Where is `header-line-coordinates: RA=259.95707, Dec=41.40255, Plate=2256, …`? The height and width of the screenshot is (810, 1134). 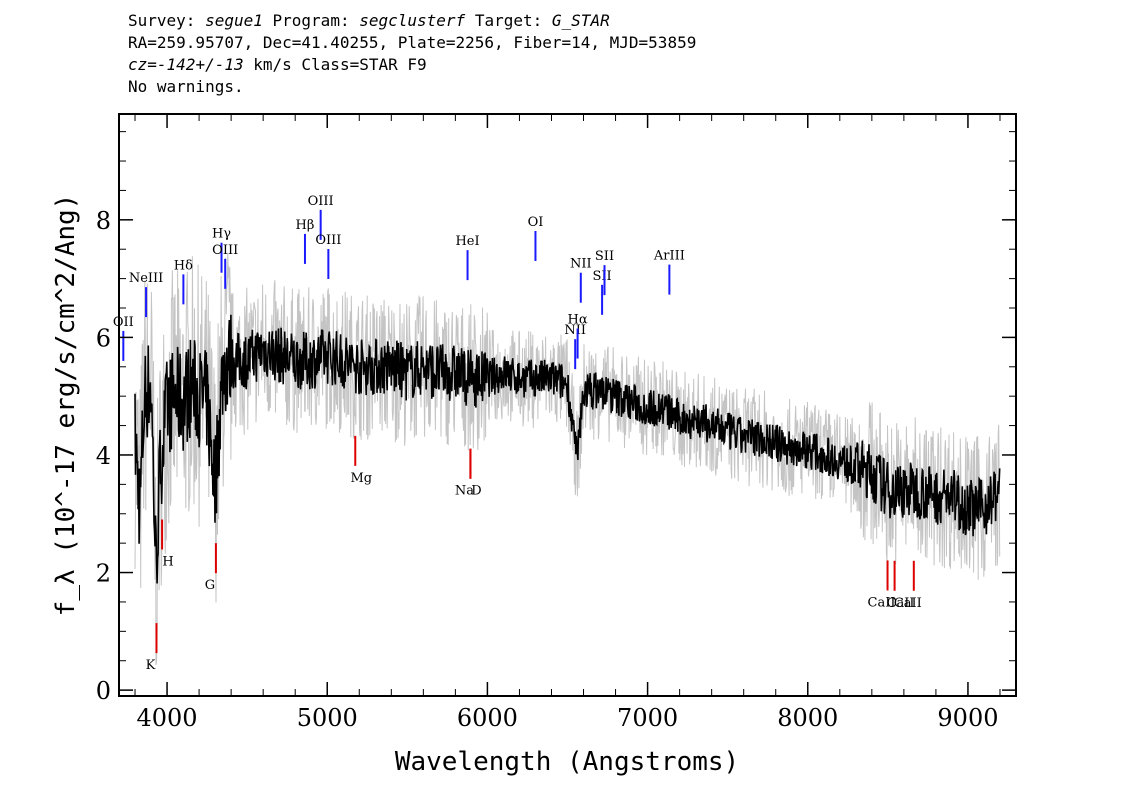
header-line-coordinates: RA=259.95707, Dec=41.40255, Plate=2256, … is located at coordinates (412, 42).